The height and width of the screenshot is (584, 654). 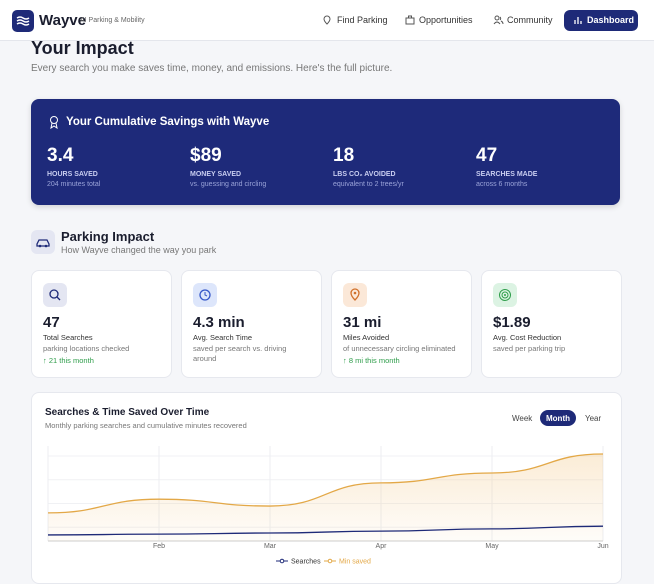 I want to click on legend-label: Searches, so click(x=306, y=562).